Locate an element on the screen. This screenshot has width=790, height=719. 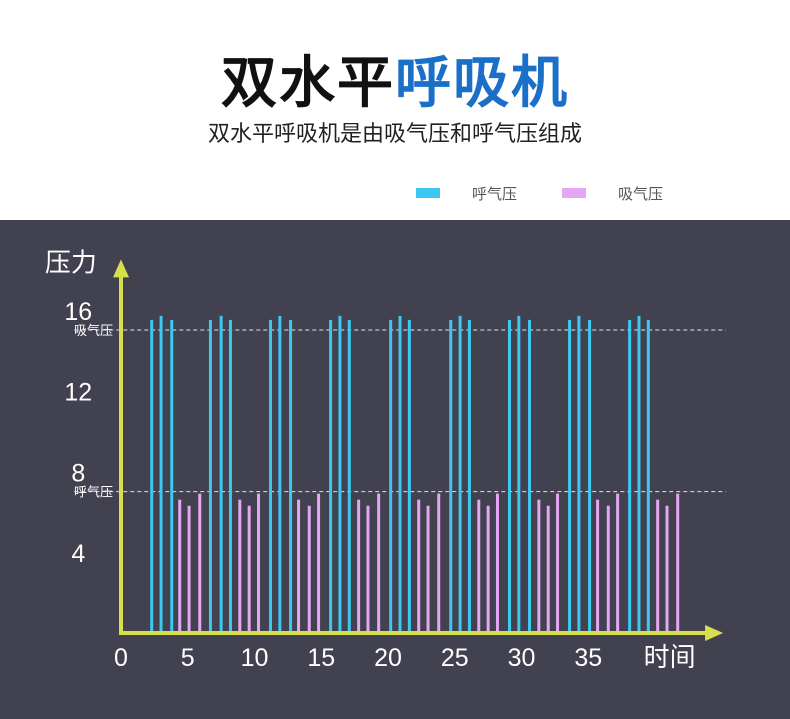
x-tick-label-15: 15 is located at coordinates (321, 658).